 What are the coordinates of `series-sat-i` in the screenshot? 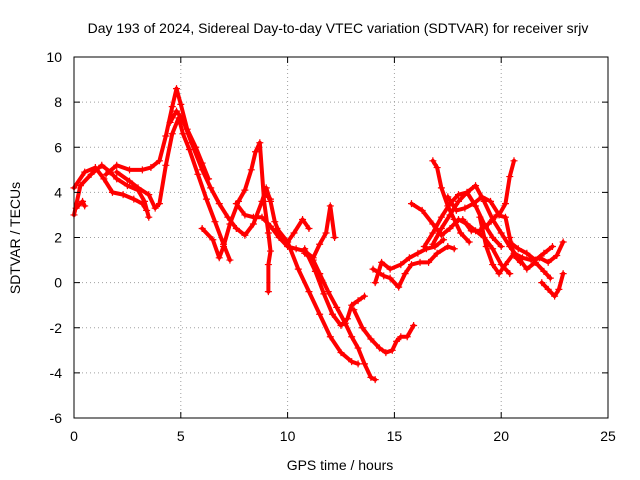 It's located at (268, 197).